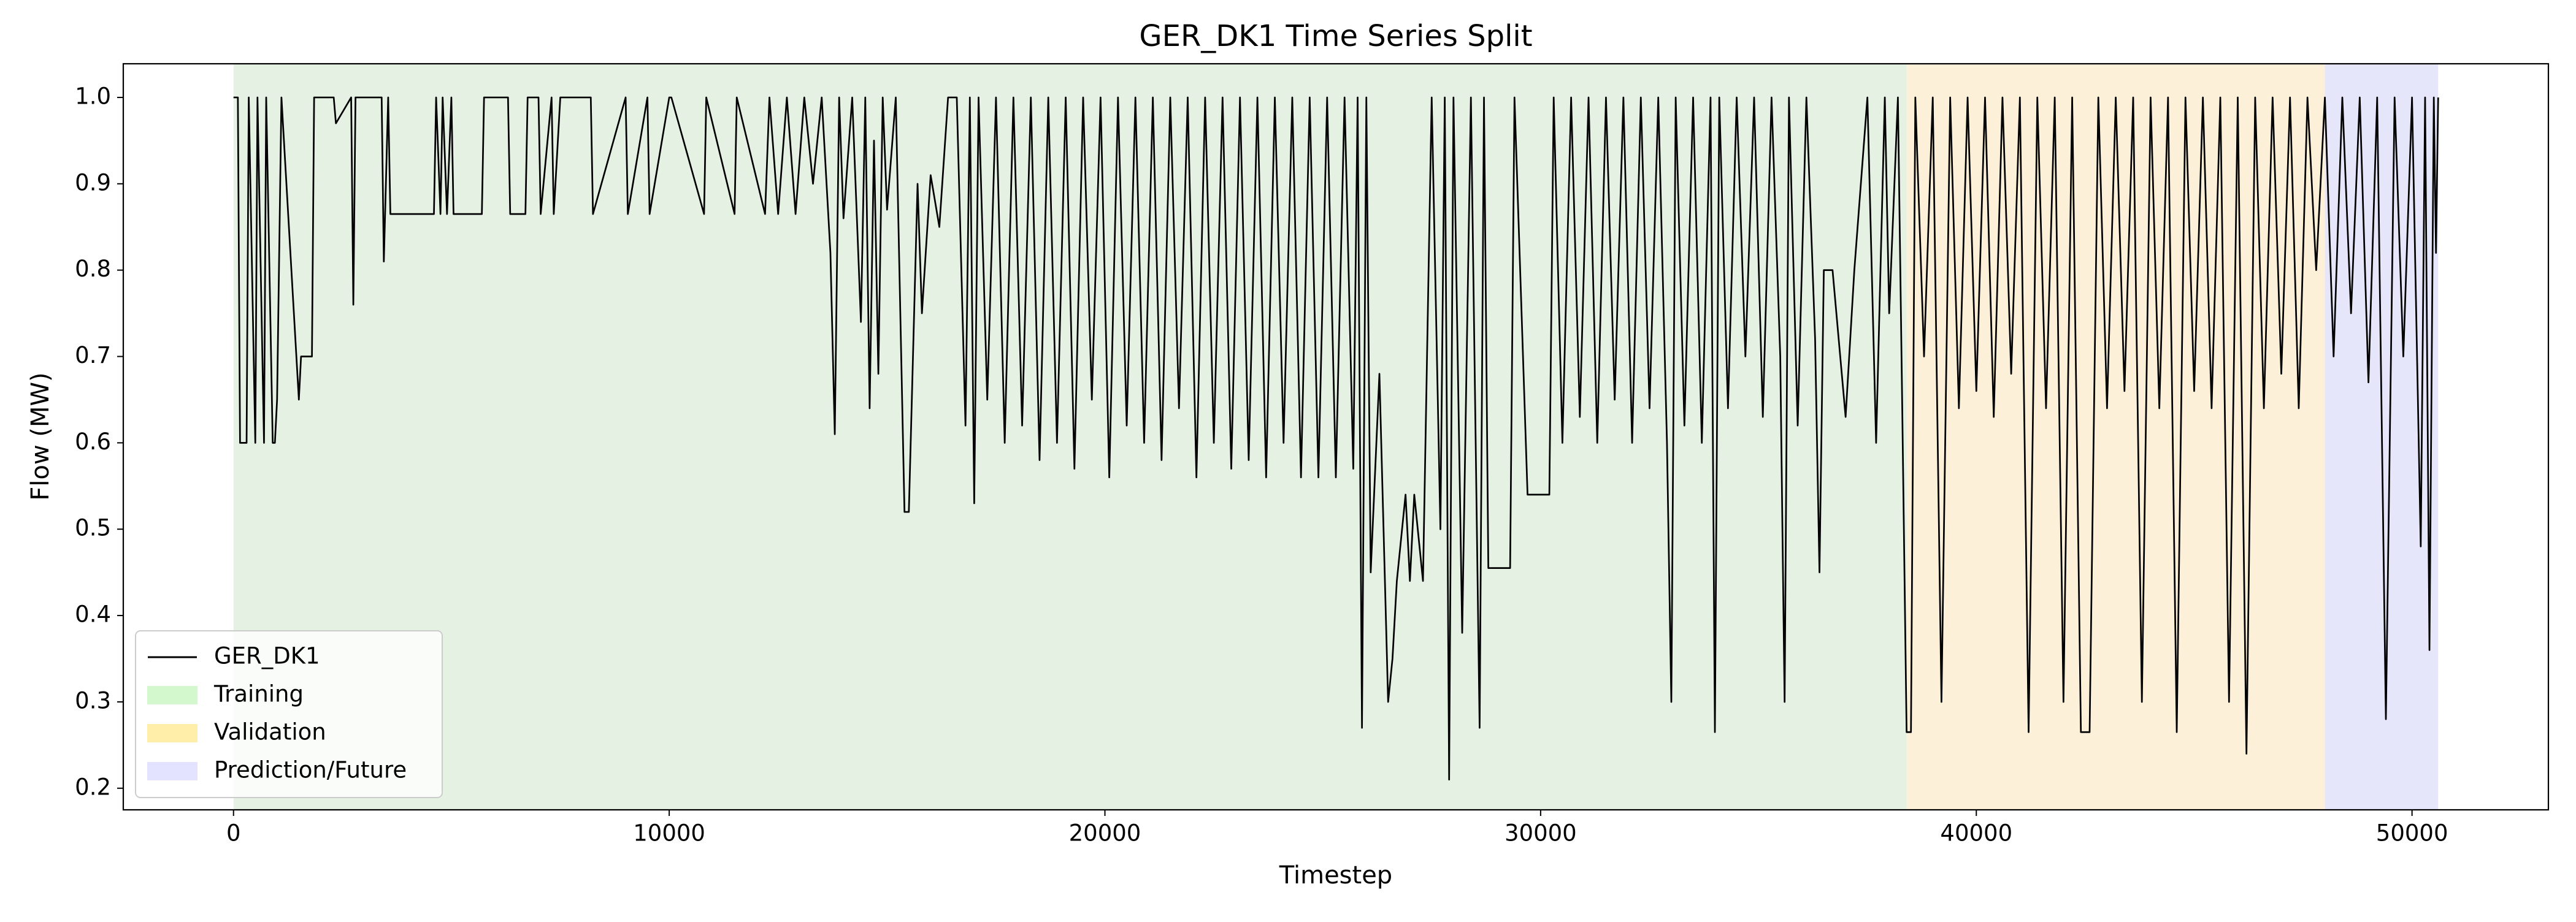 Image resolution: width=2576 pixels, height=922 pixels. What do you see at coordinates (2412, 833) in the screenshot?
I see `x-tick-label: 50000` at bounding box center [2412, 833].